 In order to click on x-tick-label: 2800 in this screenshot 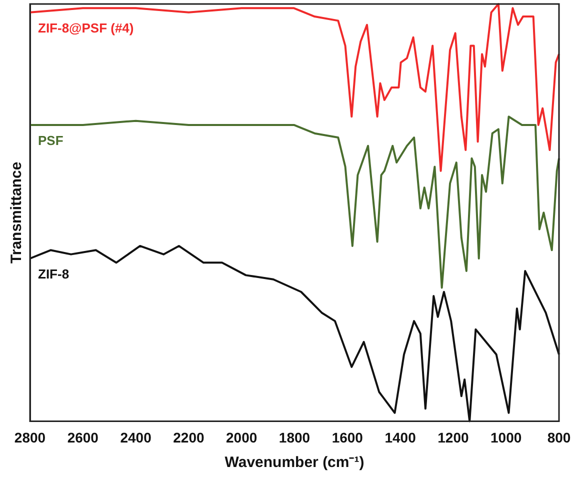, I will do `click(30, 437)`.